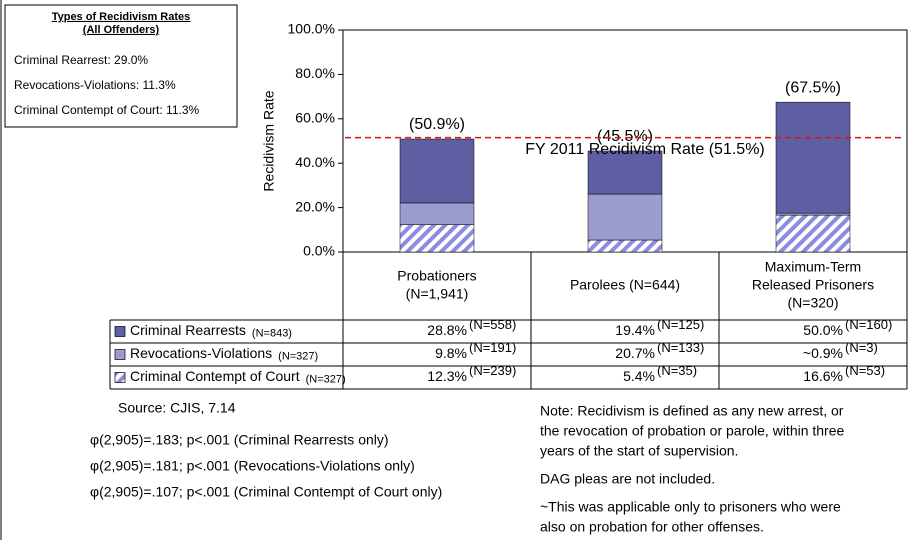  I want to click on value-label: 28.8%, so click(447, 330).